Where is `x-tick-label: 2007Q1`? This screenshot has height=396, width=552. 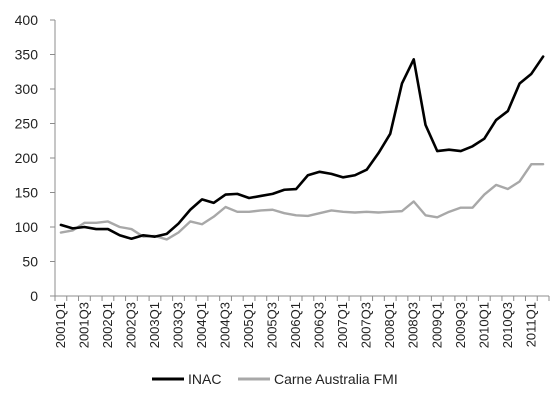
x-tick-label: 2007Q1 is located at coordinates (342, 325).